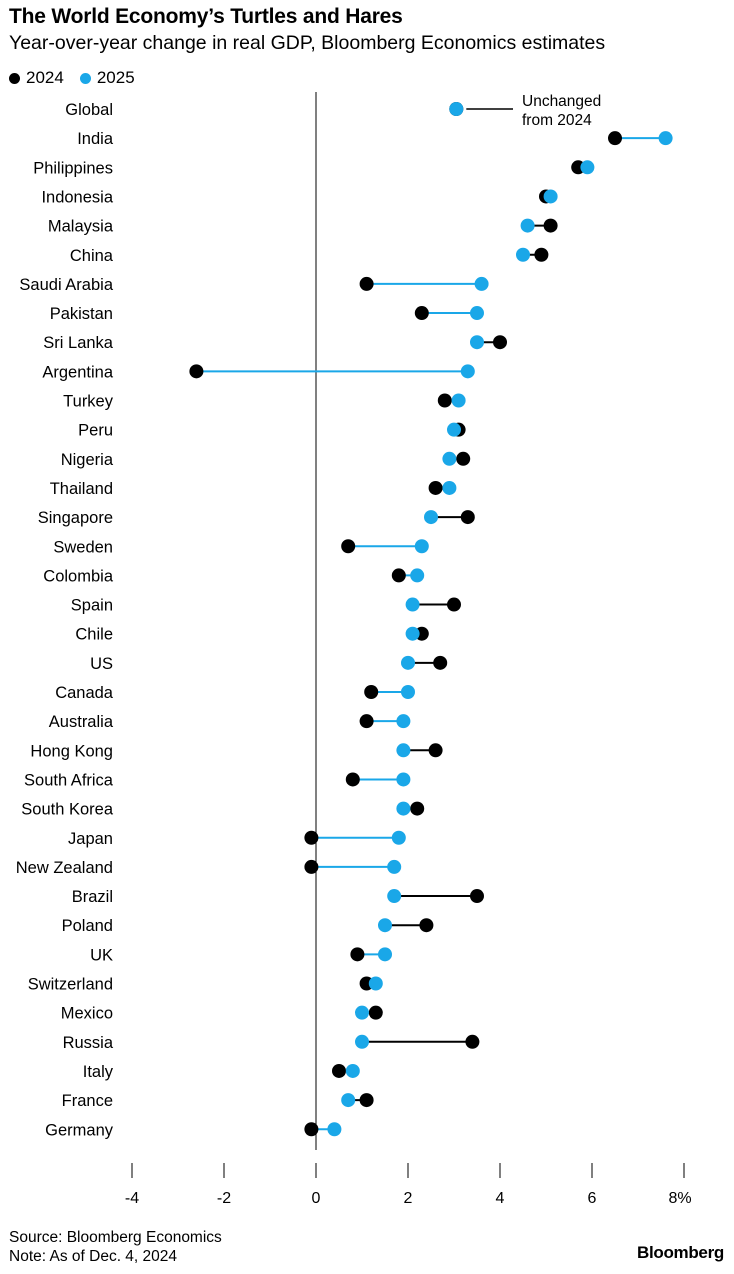  Describe the element at coordinates (75, 518) in the screenshot. I see `country-label: Singapore` at that location.